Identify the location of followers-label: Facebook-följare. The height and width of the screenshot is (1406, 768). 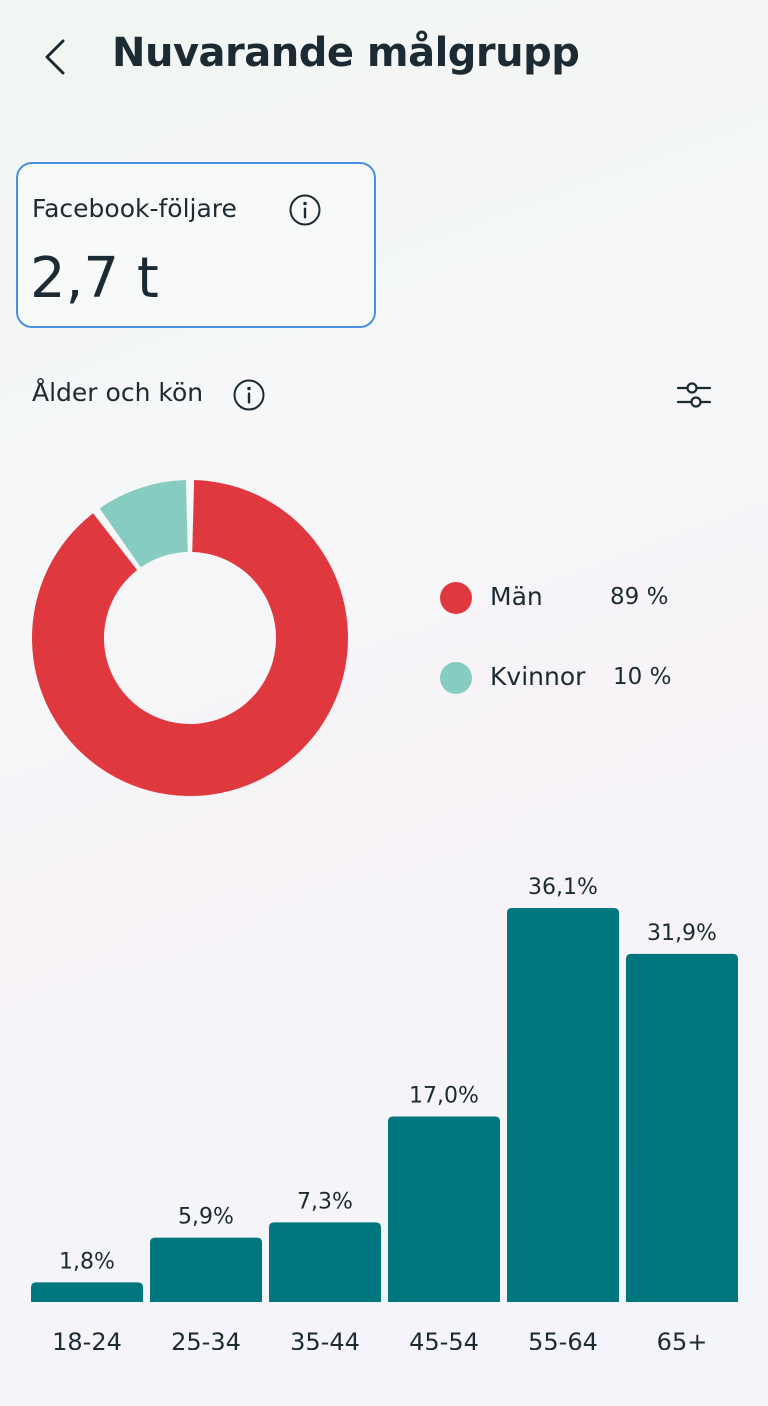
(134, 208).